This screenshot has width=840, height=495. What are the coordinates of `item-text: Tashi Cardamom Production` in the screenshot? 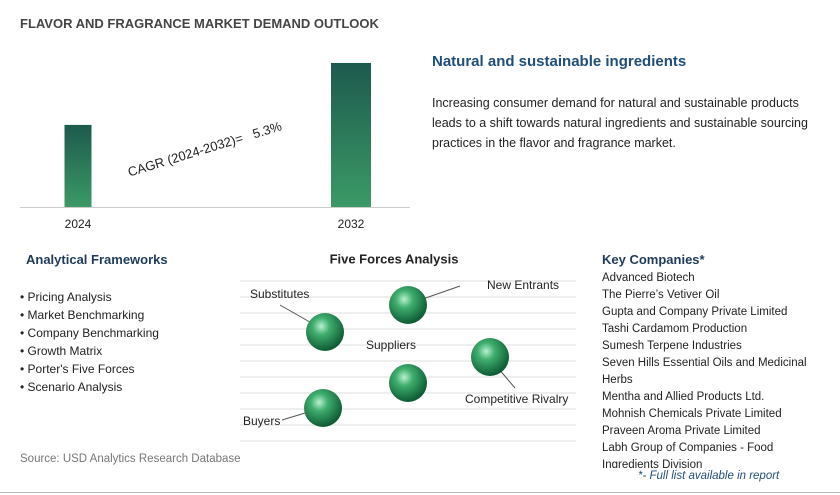 It's located at (675, 329).